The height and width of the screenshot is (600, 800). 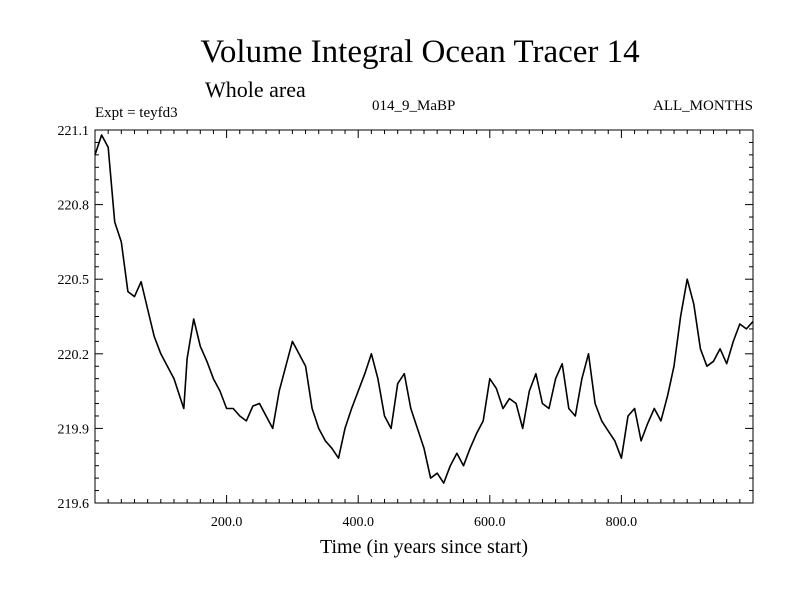 I want to click on expt-label: Expt = teyfd3, so click(x=136, y=113).